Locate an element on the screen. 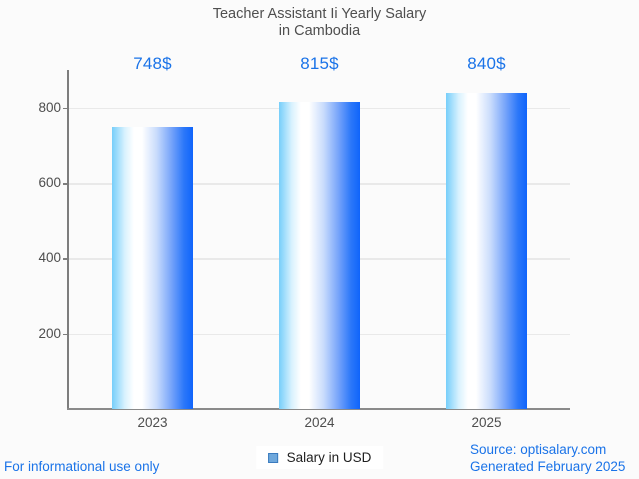  bar-2025 is located at coordinates (486, 251).